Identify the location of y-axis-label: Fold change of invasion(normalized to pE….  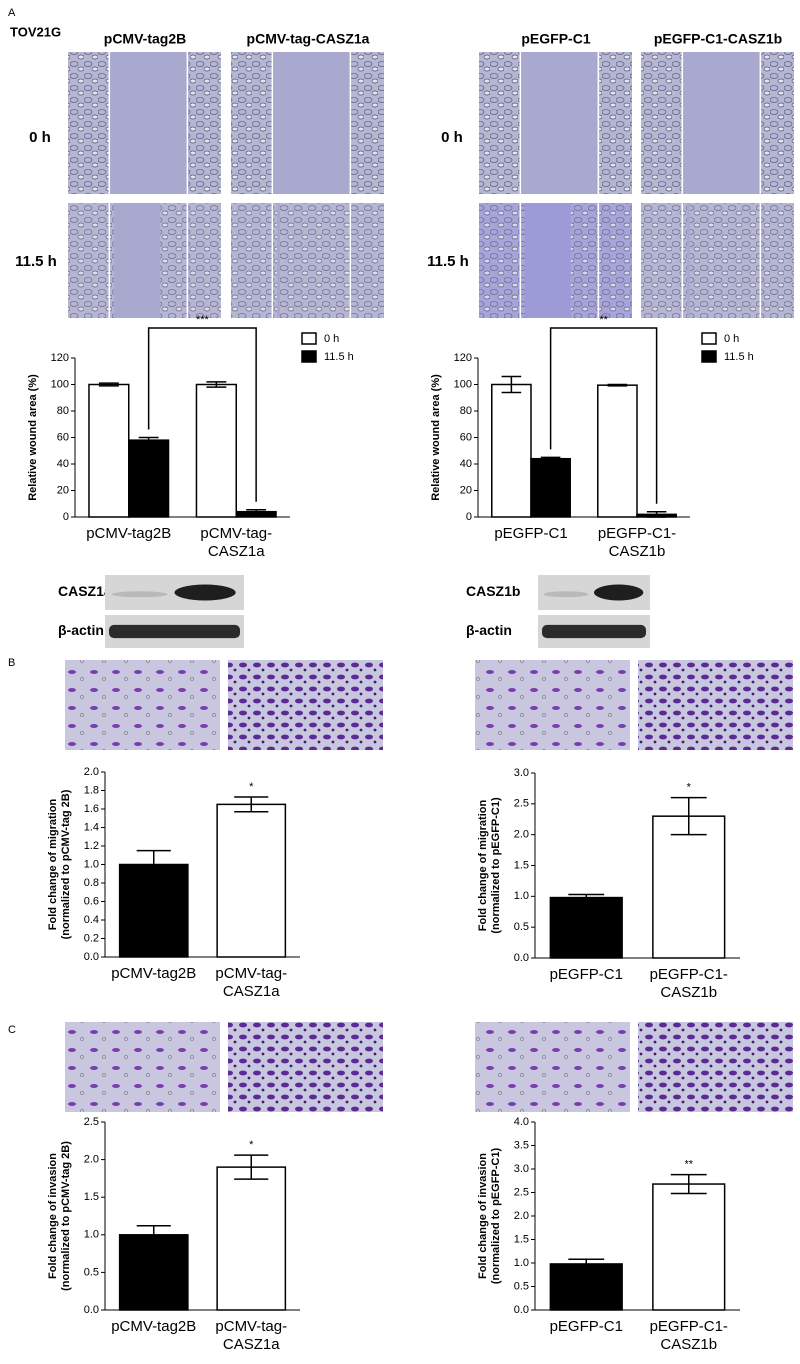
(489, 1216).